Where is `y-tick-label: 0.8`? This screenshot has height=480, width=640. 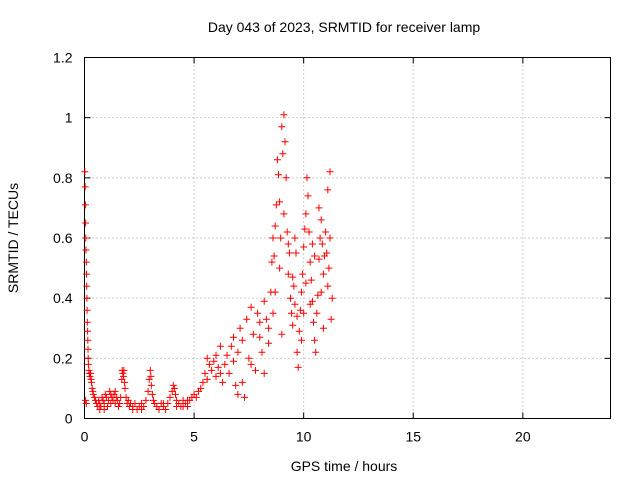 y-tick-label: 0.8 is located at coordinates (63, 178).